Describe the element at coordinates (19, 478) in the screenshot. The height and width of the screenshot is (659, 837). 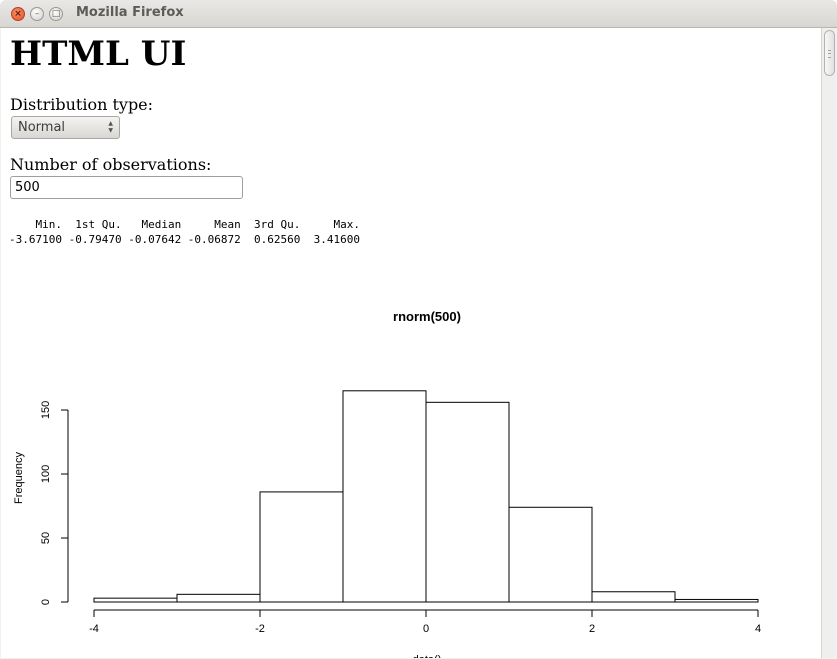
I see `y-axis-label: Frequency` at that location.